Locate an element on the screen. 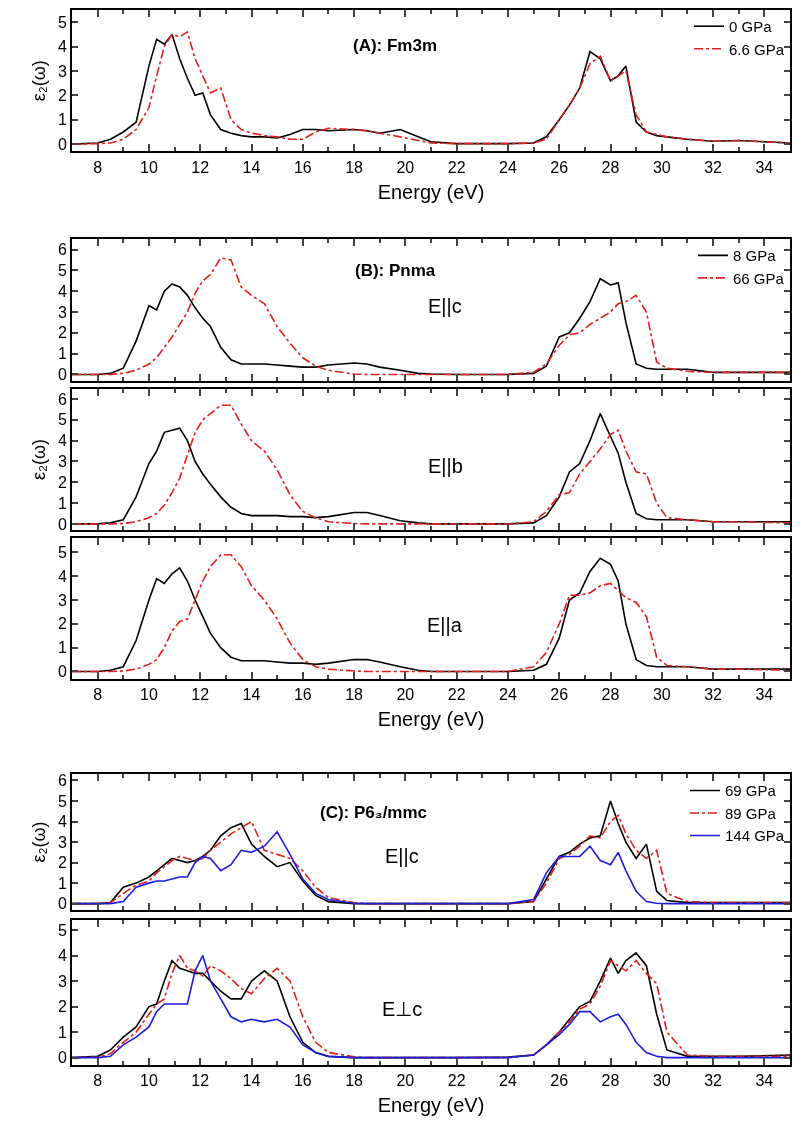  annotation: E||a is located at coordinates (445, 625).